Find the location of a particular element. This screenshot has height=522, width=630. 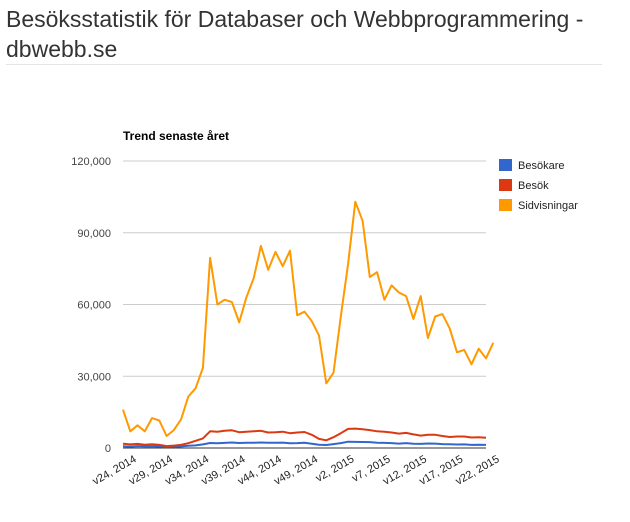

x-tick-label: v2, 2015 is located at coordinates (335, 468).